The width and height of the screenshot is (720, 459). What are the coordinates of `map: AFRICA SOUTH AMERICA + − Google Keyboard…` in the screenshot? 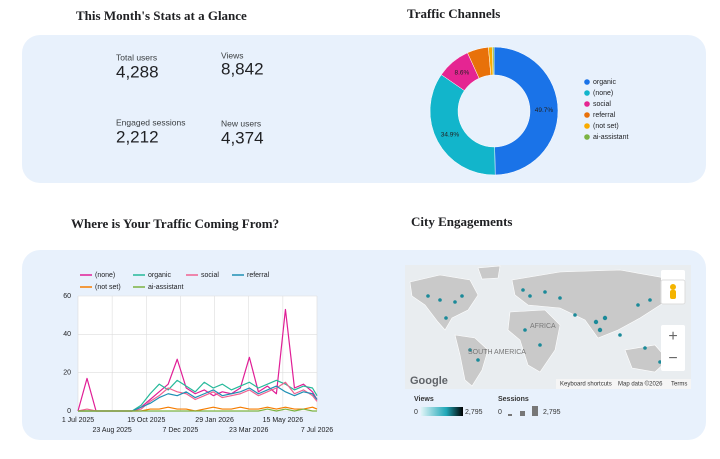 It's located at (548, 327).